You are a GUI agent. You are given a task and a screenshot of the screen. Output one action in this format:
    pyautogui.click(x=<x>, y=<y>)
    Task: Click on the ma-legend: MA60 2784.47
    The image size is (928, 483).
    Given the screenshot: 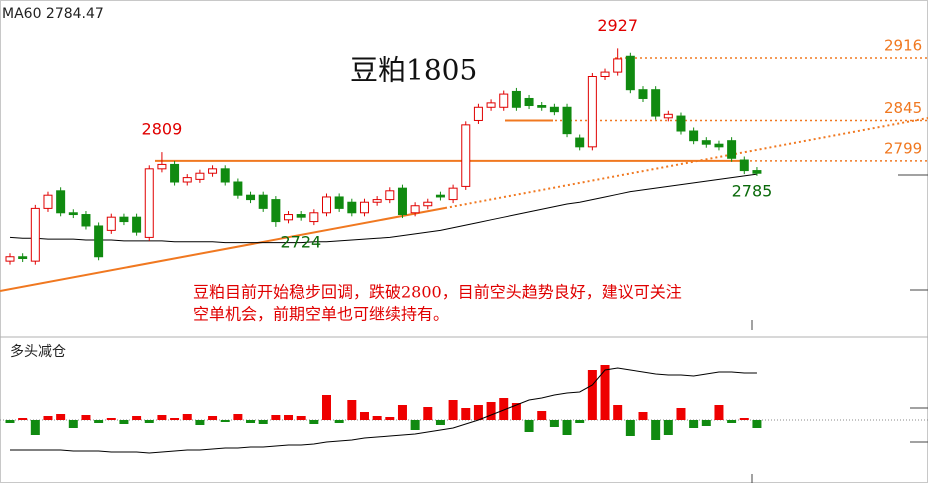 What is the action you would take?
    pyautogui.click(x=53, y=14)
    